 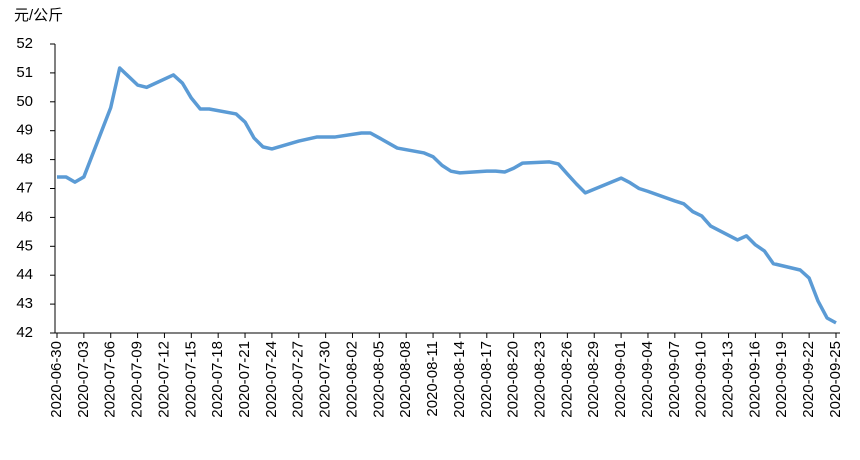 What do you see at coordinates (754, 379) in the screenshot?
I see `x-tick-label: 2020-09-16` at bounding box center [754, 379].